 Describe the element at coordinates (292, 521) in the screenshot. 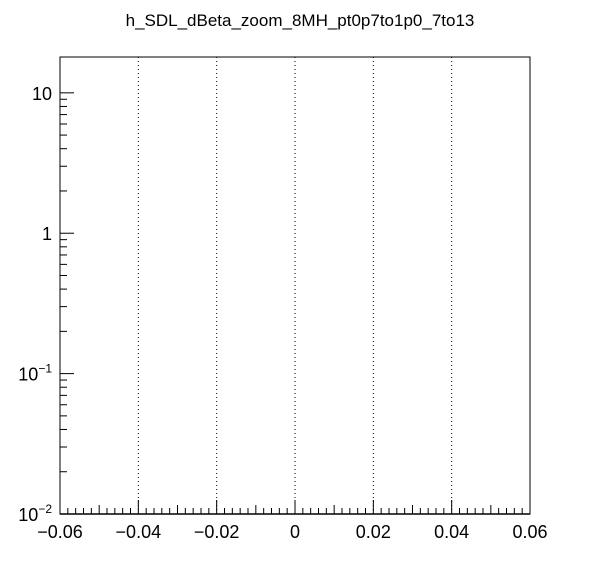

I see `x-axis: −0.06 −0.04 −0.02 0 0.02 0.04 0.06` at that location.